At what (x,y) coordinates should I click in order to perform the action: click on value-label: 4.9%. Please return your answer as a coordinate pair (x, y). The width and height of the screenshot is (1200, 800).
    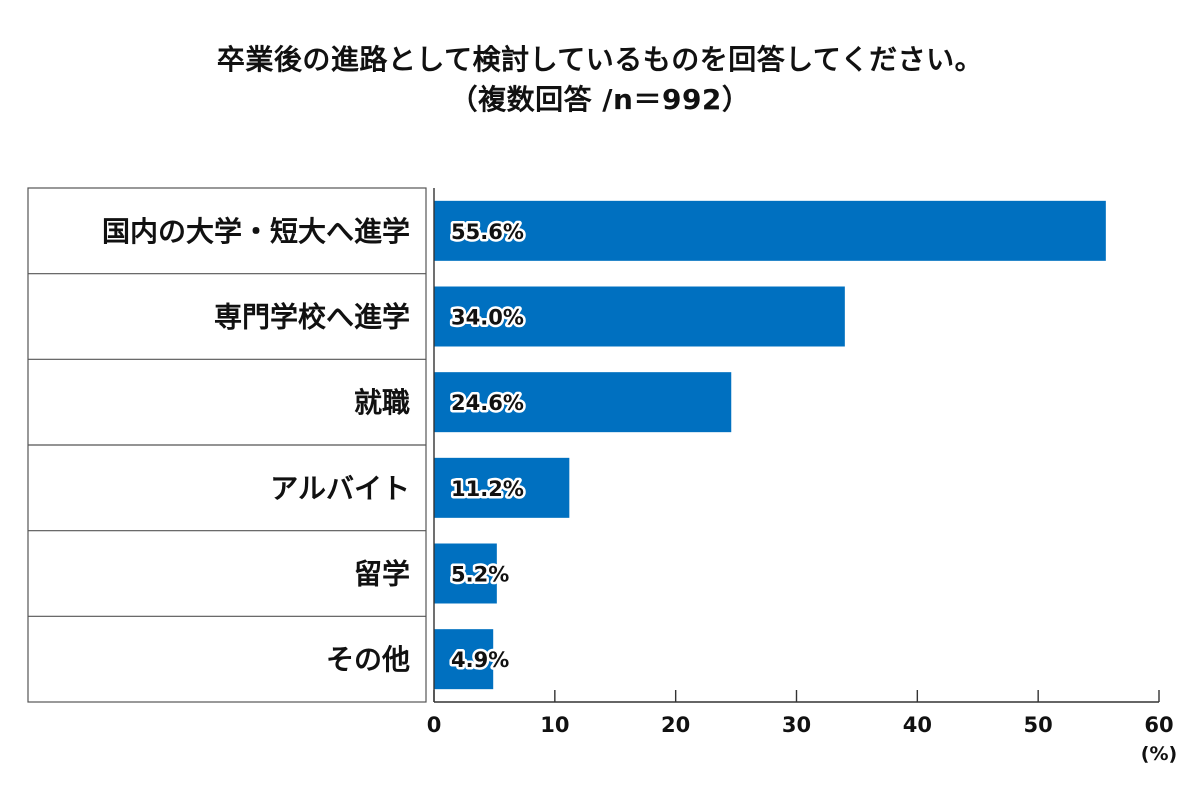
    Looking at the image, I should click on (480, 660).